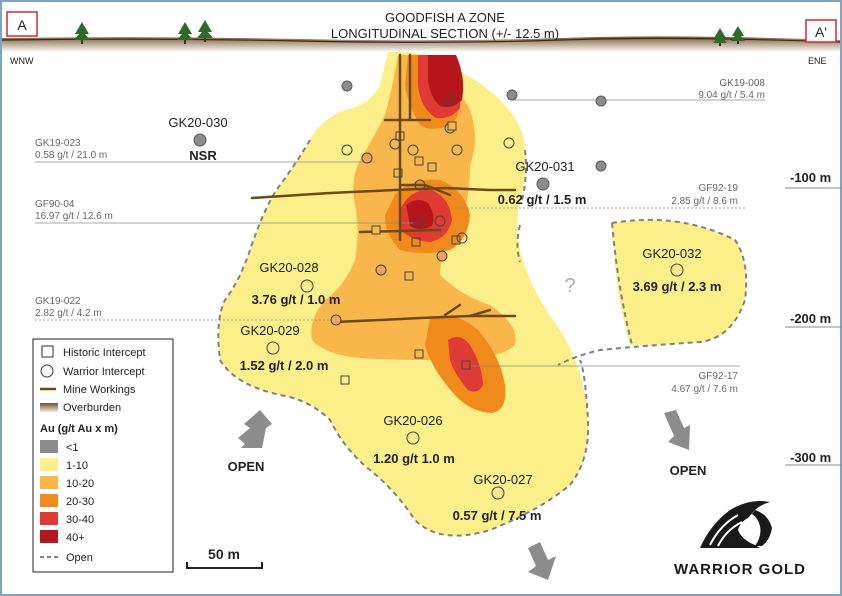 The height and width of the screenshot is (596, 842). Describe the element at coordinates (80, 484) in the screenshot. I see `legend-grade-label: 10-20` at that location.